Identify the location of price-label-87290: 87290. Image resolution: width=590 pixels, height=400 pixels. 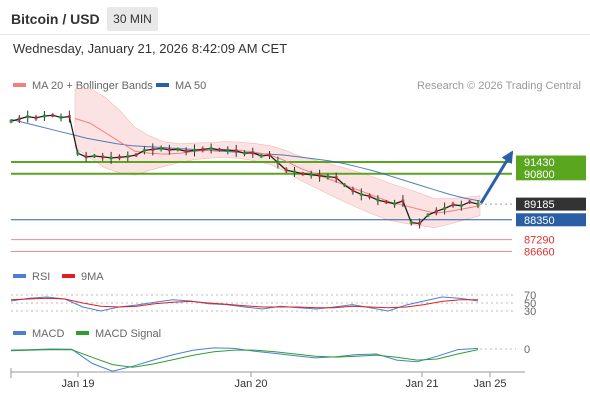
(539, 241).